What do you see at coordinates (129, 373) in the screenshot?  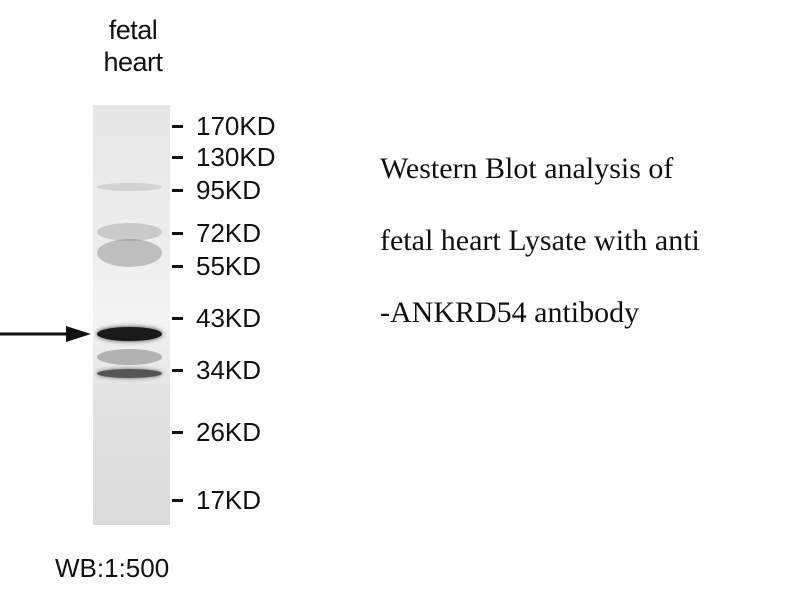 I see `band-lower` at bounding box center [129, 373].